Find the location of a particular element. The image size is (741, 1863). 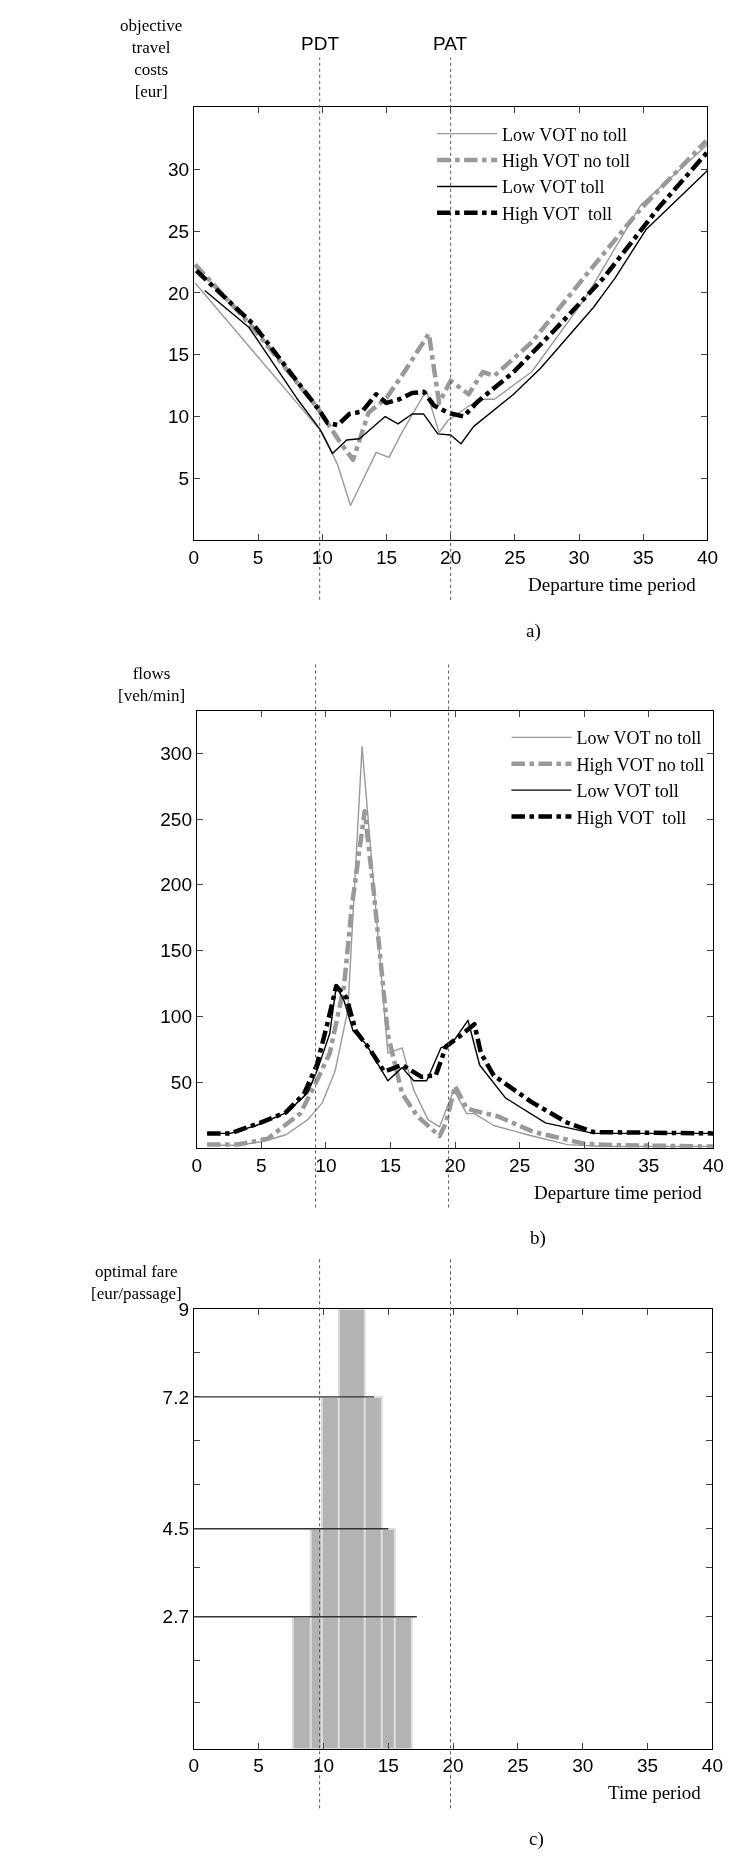

x-axis-title: Time period is located at coordinates (655, 1792).